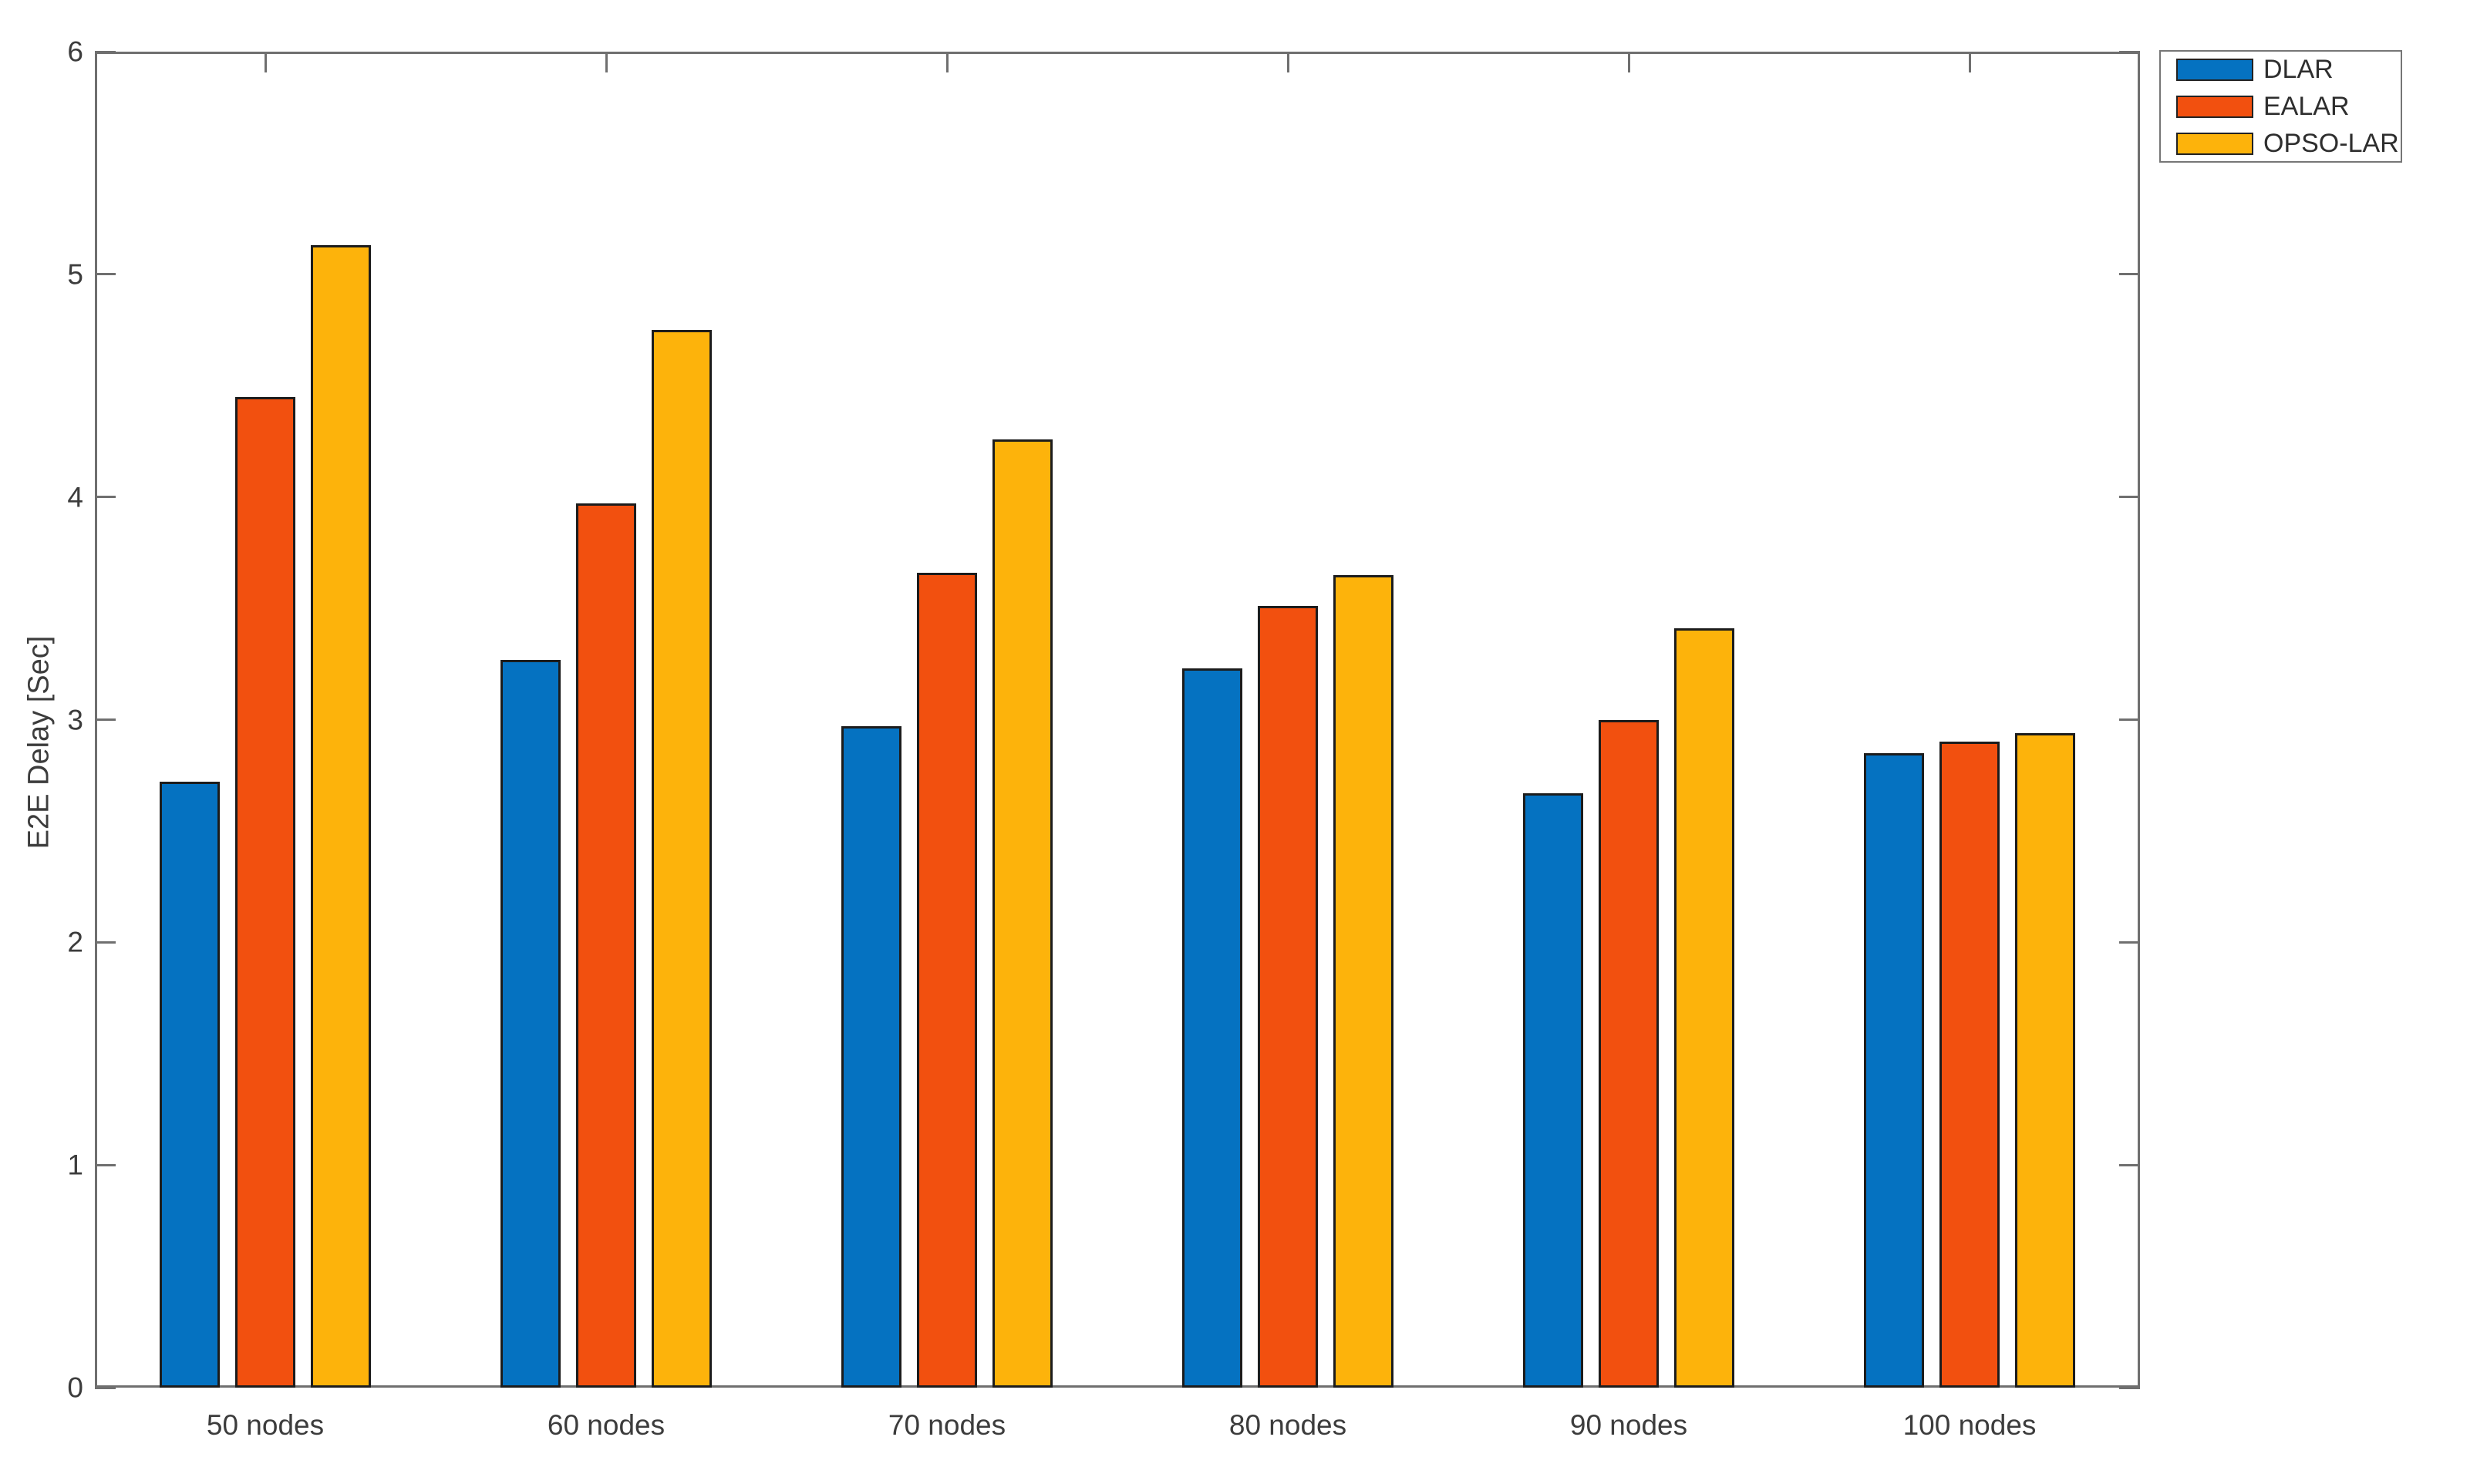  Describe the element at coordinates (682, 859) in the screenshot. I see `bar-OPSO-LAR-60-nodes` at that location.